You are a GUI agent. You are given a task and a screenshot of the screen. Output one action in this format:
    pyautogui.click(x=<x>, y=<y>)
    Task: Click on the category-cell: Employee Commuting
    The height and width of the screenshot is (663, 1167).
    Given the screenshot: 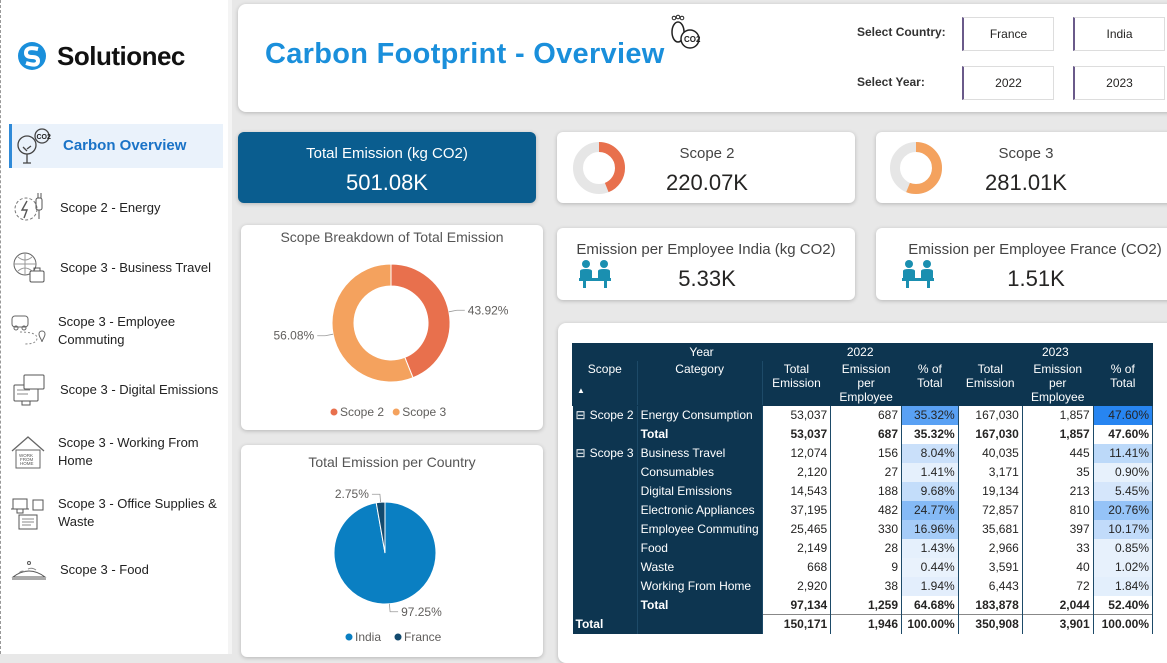 What is the action you would take?
    pyautogui.click(x=700, y=529)
    